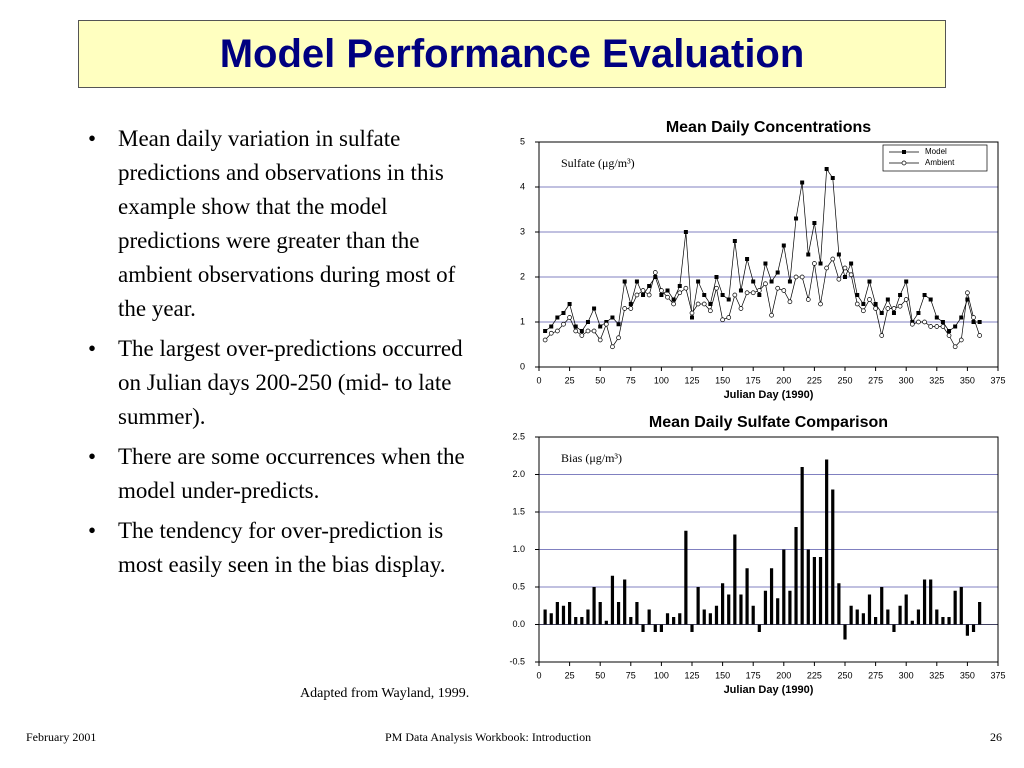 The image size is (1024, 768). I want to click on plot-frame, so click(768, 254).